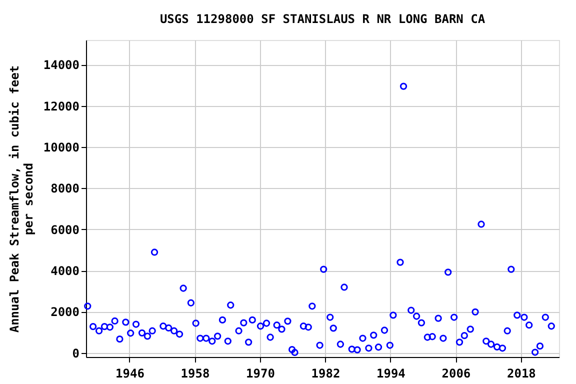  I want to click on y-axis-title: Annual Peak Streamflow, in cubic feet per second, so click(21, 199).